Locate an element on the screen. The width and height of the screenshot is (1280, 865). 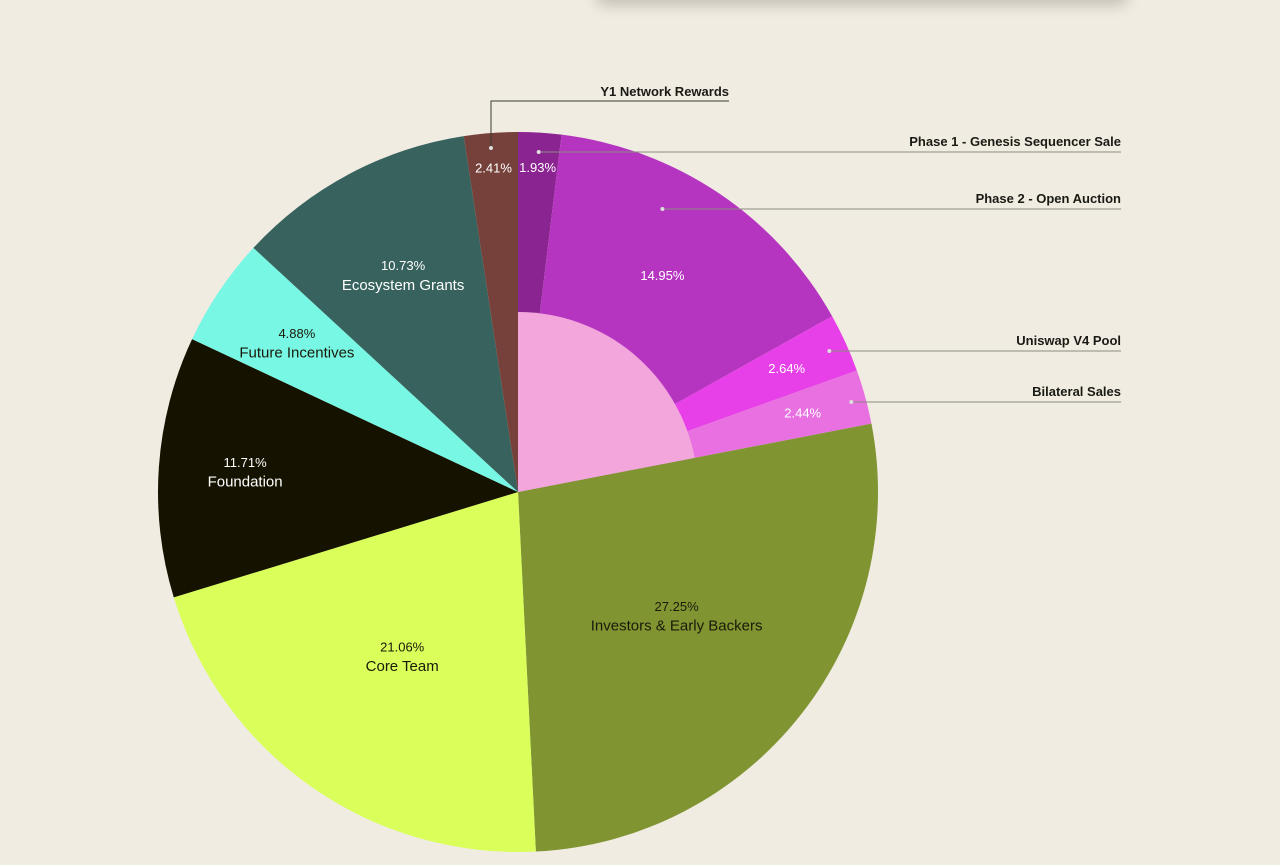
callout-dot-phase-2-open-auction is located at coordinates (662, 209).